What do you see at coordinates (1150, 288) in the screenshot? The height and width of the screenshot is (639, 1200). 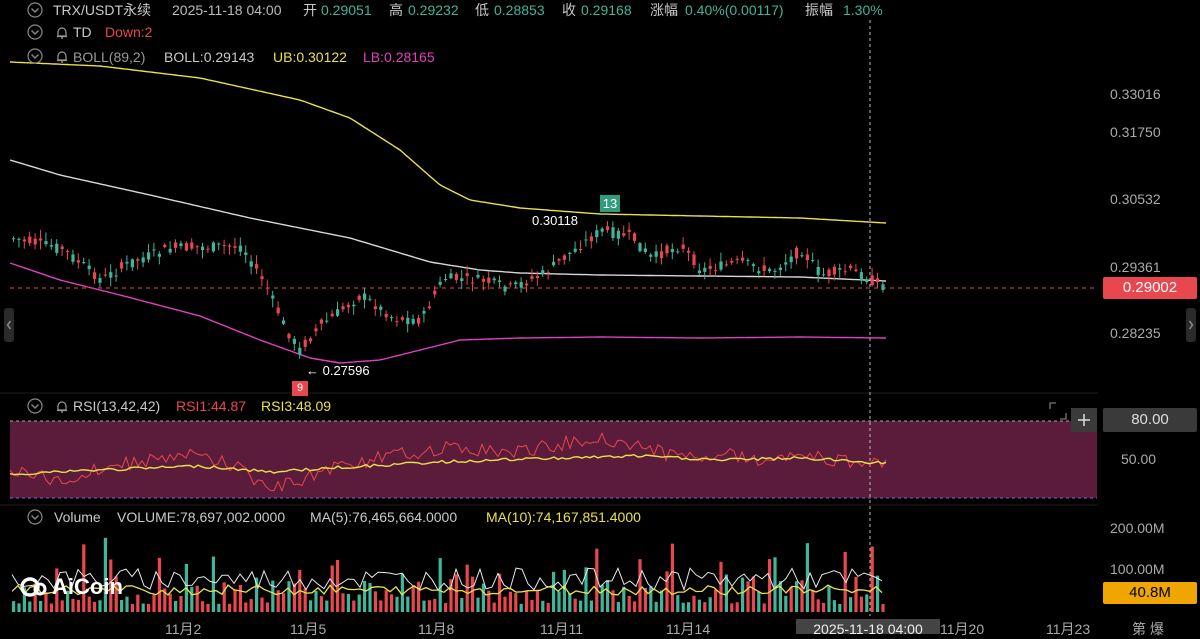 I see `current-price-tag: 0.29002` at bounding box center [1150, 288].